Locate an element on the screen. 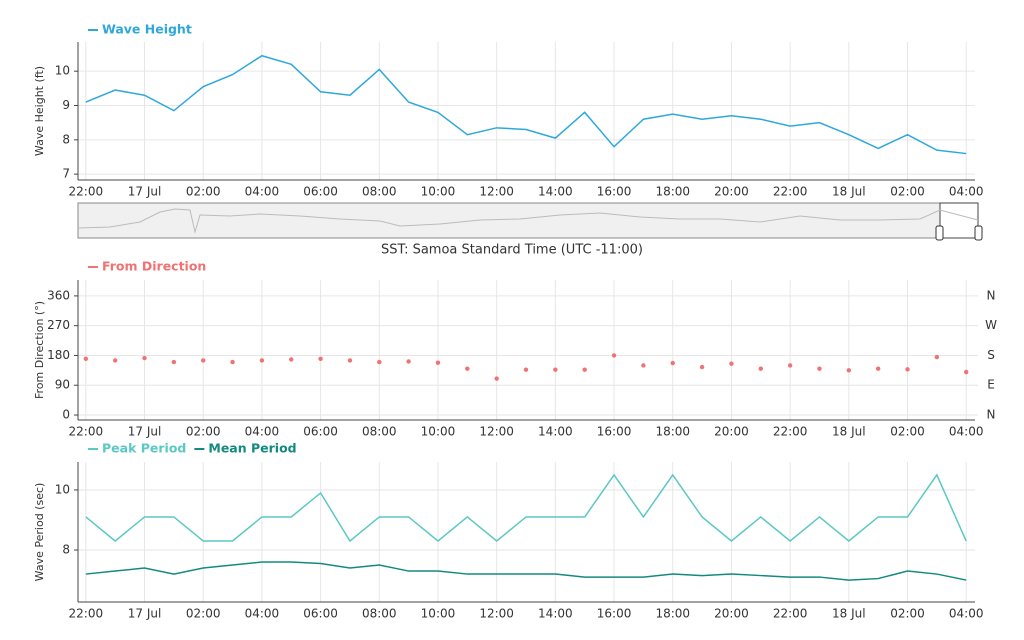  y-tick-label: 7 is located at coordinates (66, 174).